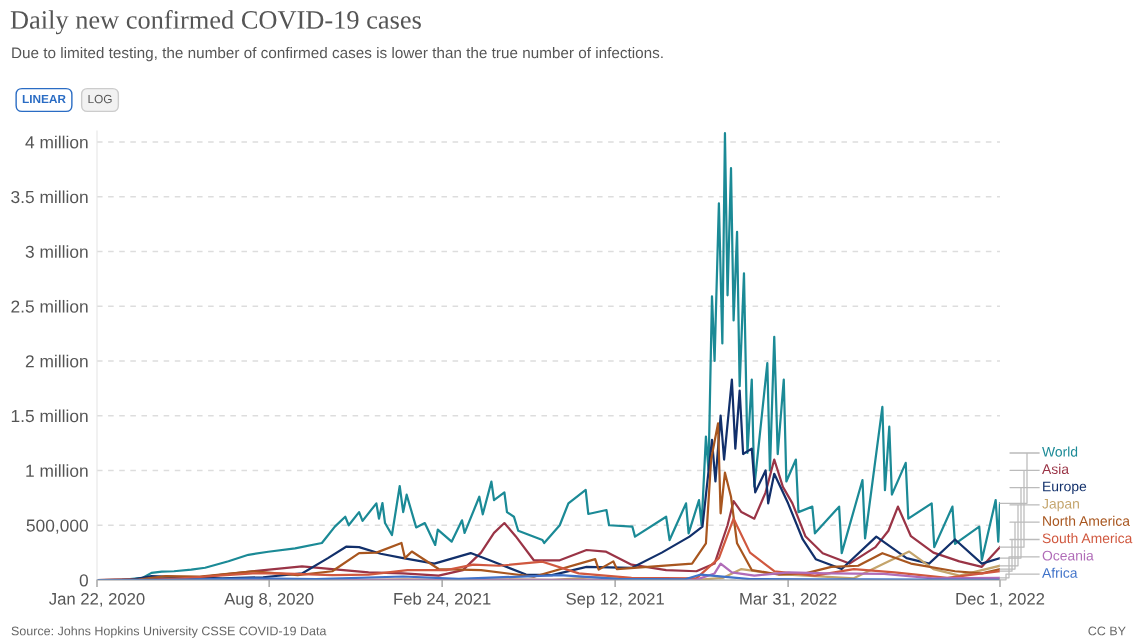  I want to click on text: Europe, so click(1065, 488).